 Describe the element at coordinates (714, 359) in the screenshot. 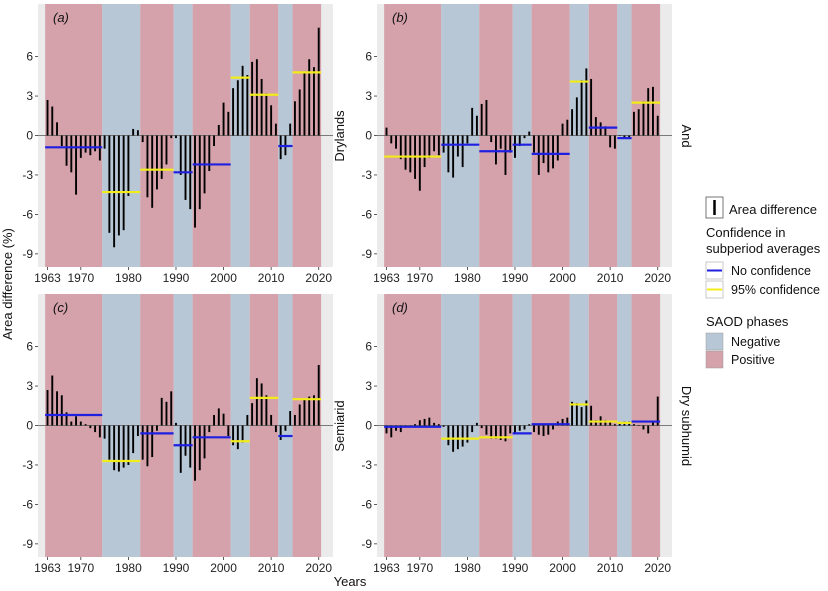

I see `legend-positive-swatch` at that location.